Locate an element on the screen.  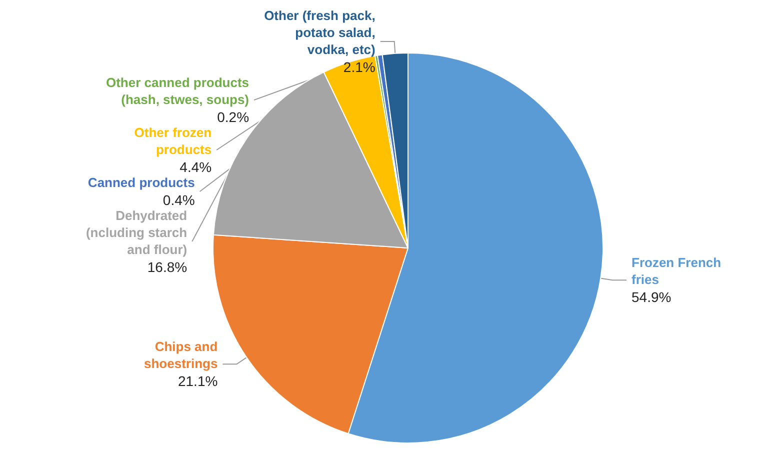
slice-label: Other (fresh pack, potato salad, vodka, etc) is located at coordinates (320, 32).